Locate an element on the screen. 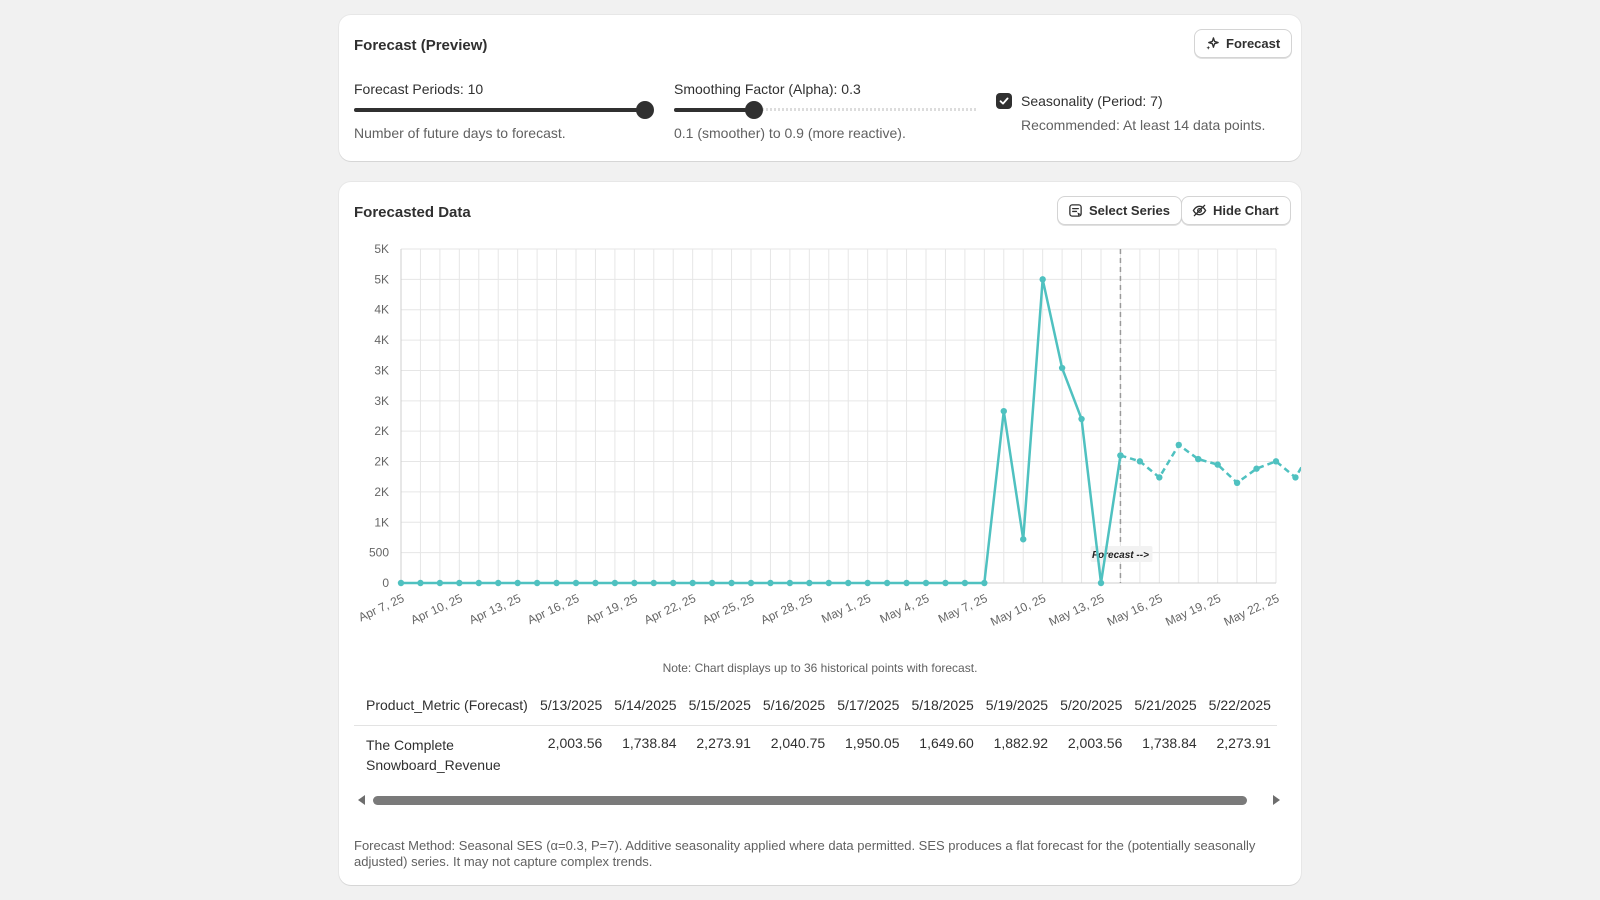 The height and width of the screenshot is (900, 1600). select-series-label: Select Series is located at coordinates (1129, 210).